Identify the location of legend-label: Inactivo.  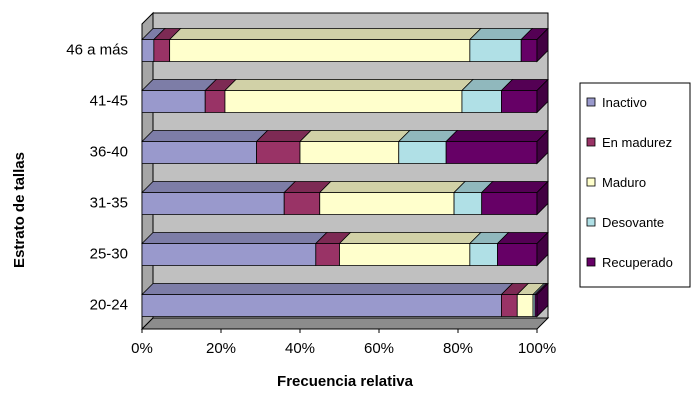
(624, 102).